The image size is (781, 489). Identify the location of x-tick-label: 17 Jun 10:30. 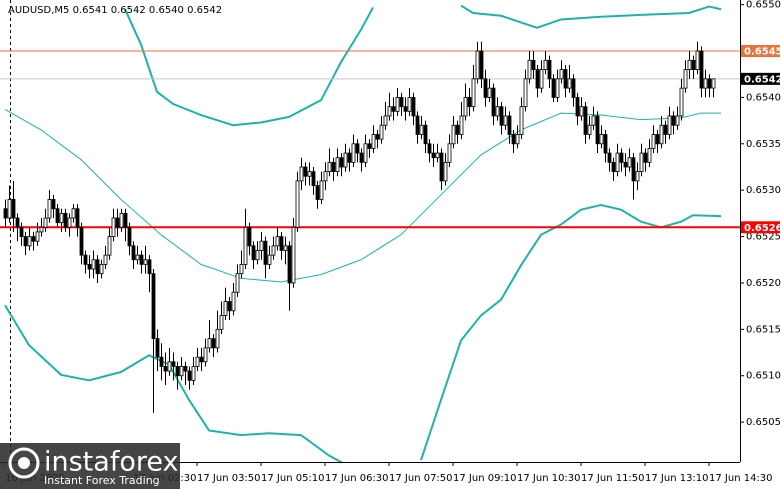
(549, 478).